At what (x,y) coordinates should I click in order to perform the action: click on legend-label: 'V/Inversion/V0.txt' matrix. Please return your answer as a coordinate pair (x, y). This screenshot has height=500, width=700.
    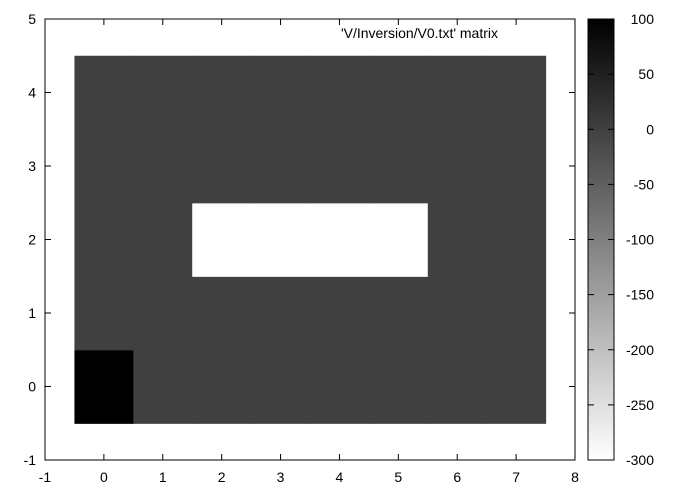
    Looking at the image, I should click on (419, 33).